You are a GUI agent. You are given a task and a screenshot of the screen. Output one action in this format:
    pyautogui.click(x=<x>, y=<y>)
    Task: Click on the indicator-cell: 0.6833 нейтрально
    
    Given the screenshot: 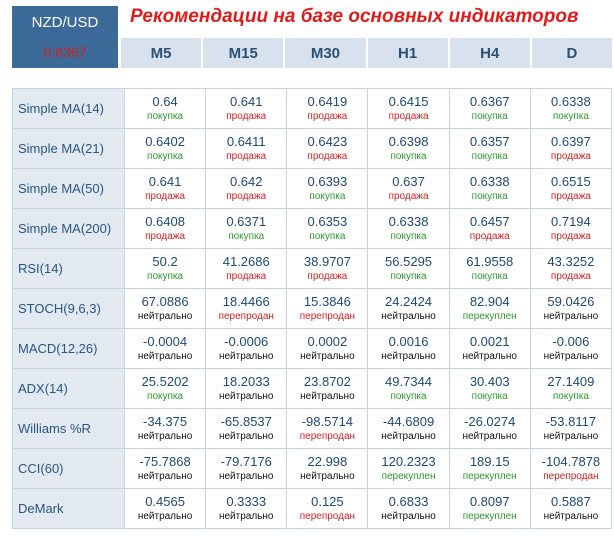 What is the action you would take?
    pyautogui.click(x=408, y=508)
    